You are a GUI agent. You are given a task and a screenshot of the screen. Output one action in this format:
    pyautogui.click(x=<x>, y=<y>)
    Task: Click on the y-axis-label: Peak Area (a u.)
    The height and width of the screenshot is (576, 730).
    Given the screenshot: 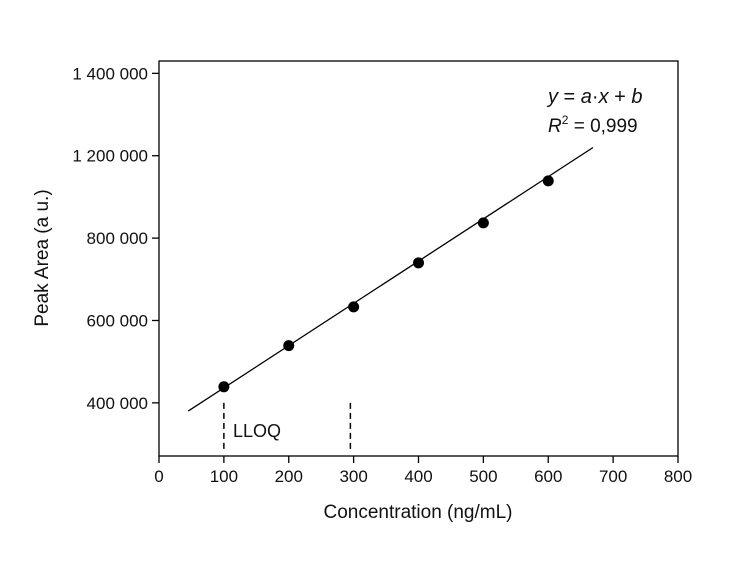 What is the action you would take?
    pyautogui.click(x=42, y=257)
    